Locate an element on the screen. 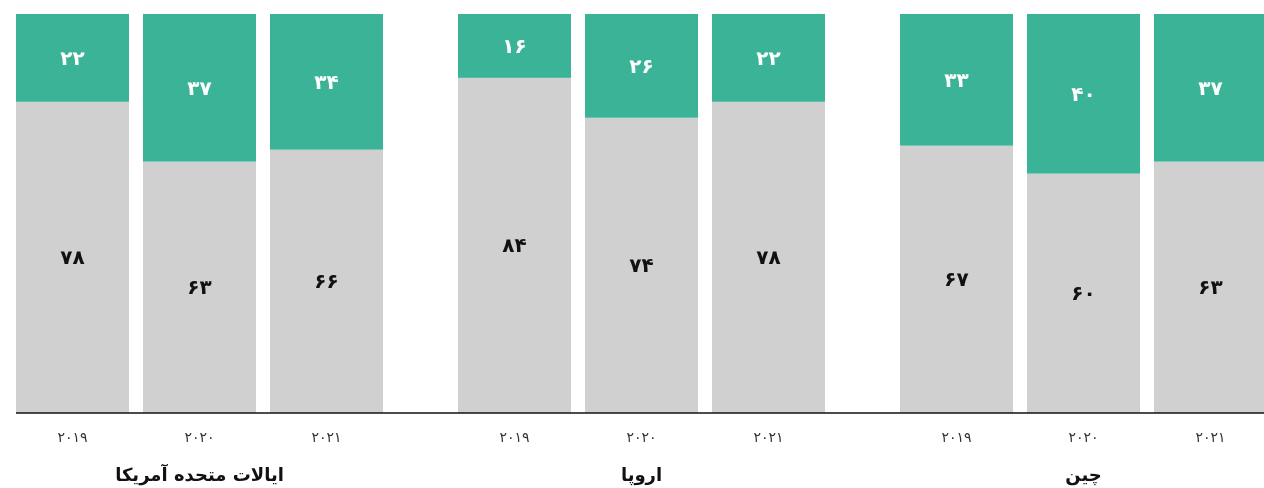 The image size is (1264, 488). data-label: ۶۷ is located at coordinates (956, 279).